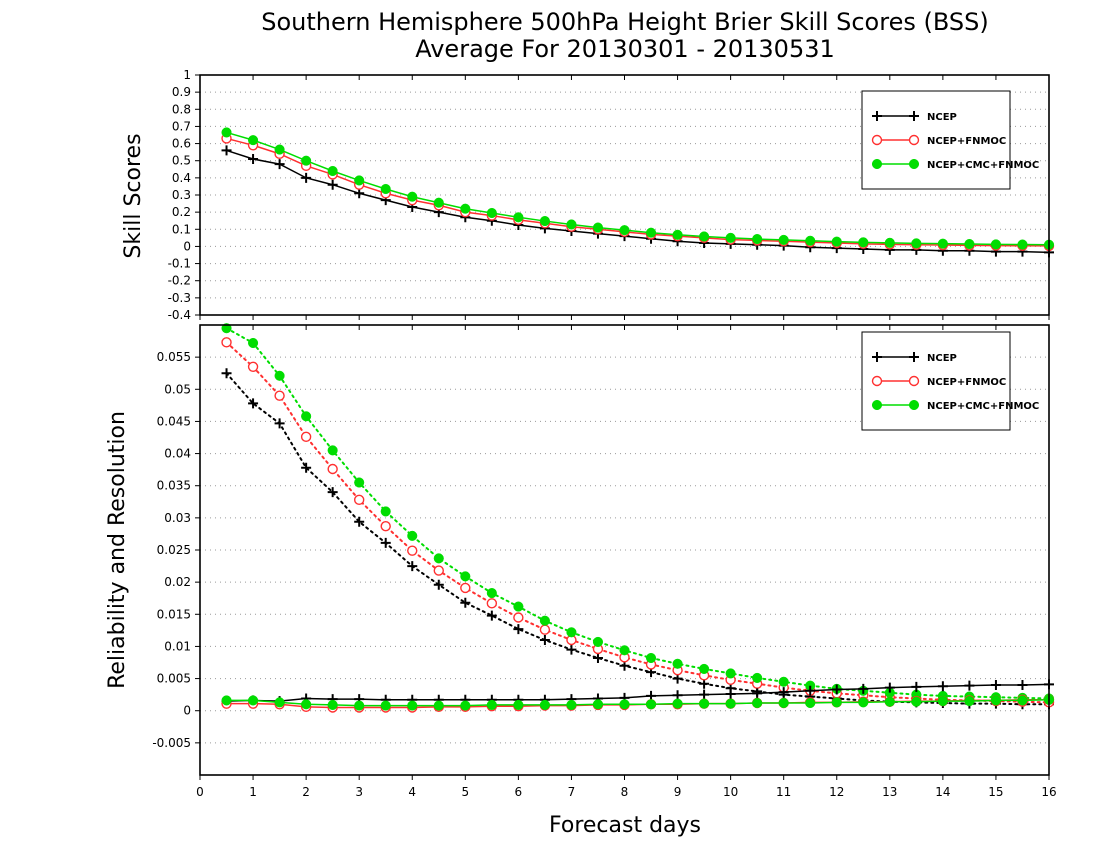 The image size is (1100, 850). Describe the element at coordinates (181, 109) in the screenshot. I see `top-y-tick-label: 0.8` at that location.